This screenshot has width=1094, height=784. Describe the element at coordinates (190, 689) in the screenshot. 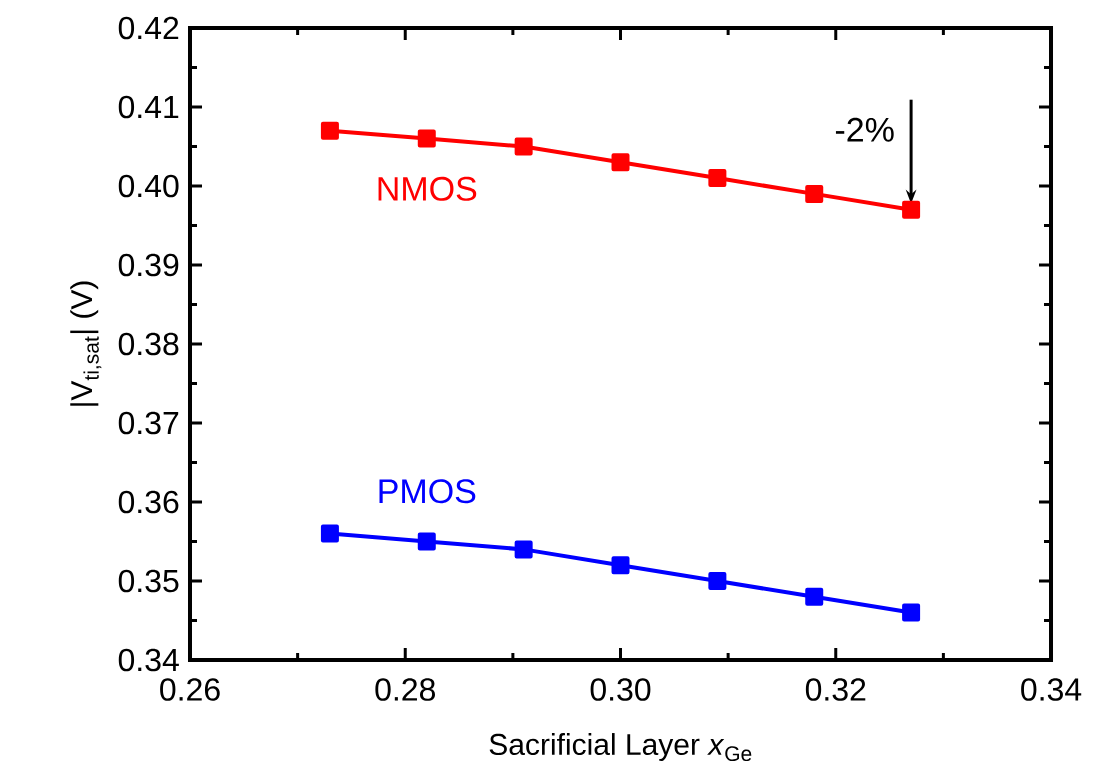

I see `x-tick-label: 0.26` at that location.